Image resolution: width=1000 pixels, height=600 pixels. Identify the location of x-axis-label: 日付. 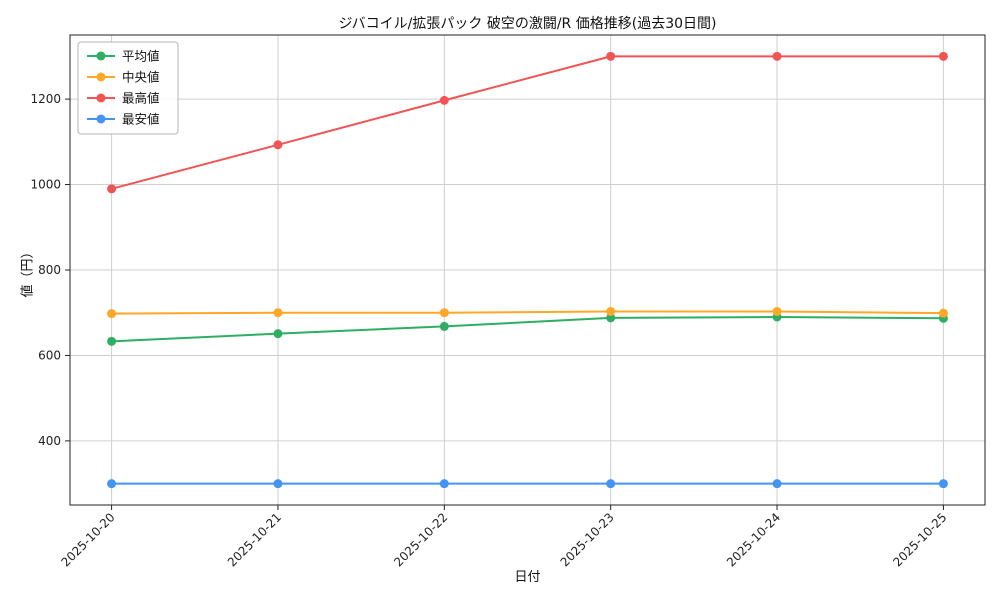
(527, 577).